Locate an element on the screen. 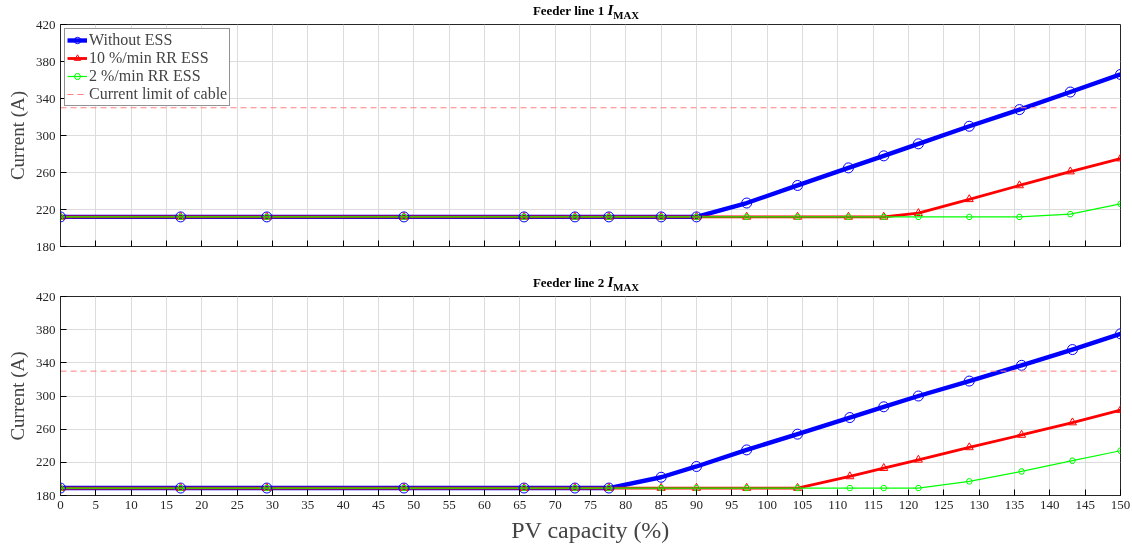 This screenshot has width=1132, height=549. x-tick-label: 125 is located at coordinates (944, 504).